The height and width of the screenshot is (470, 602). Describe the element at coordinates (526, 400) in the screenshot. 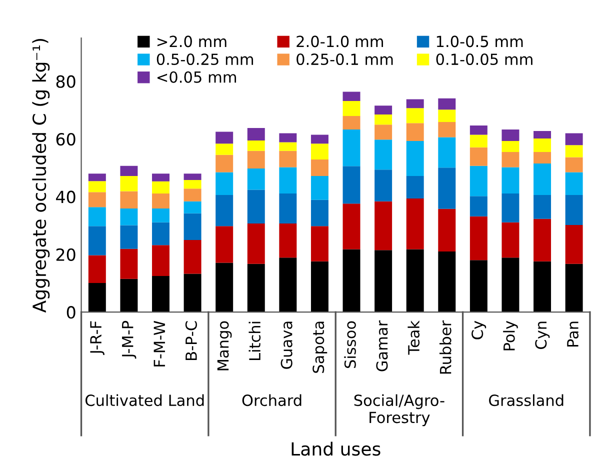

I see `text: Grassland` at that location.